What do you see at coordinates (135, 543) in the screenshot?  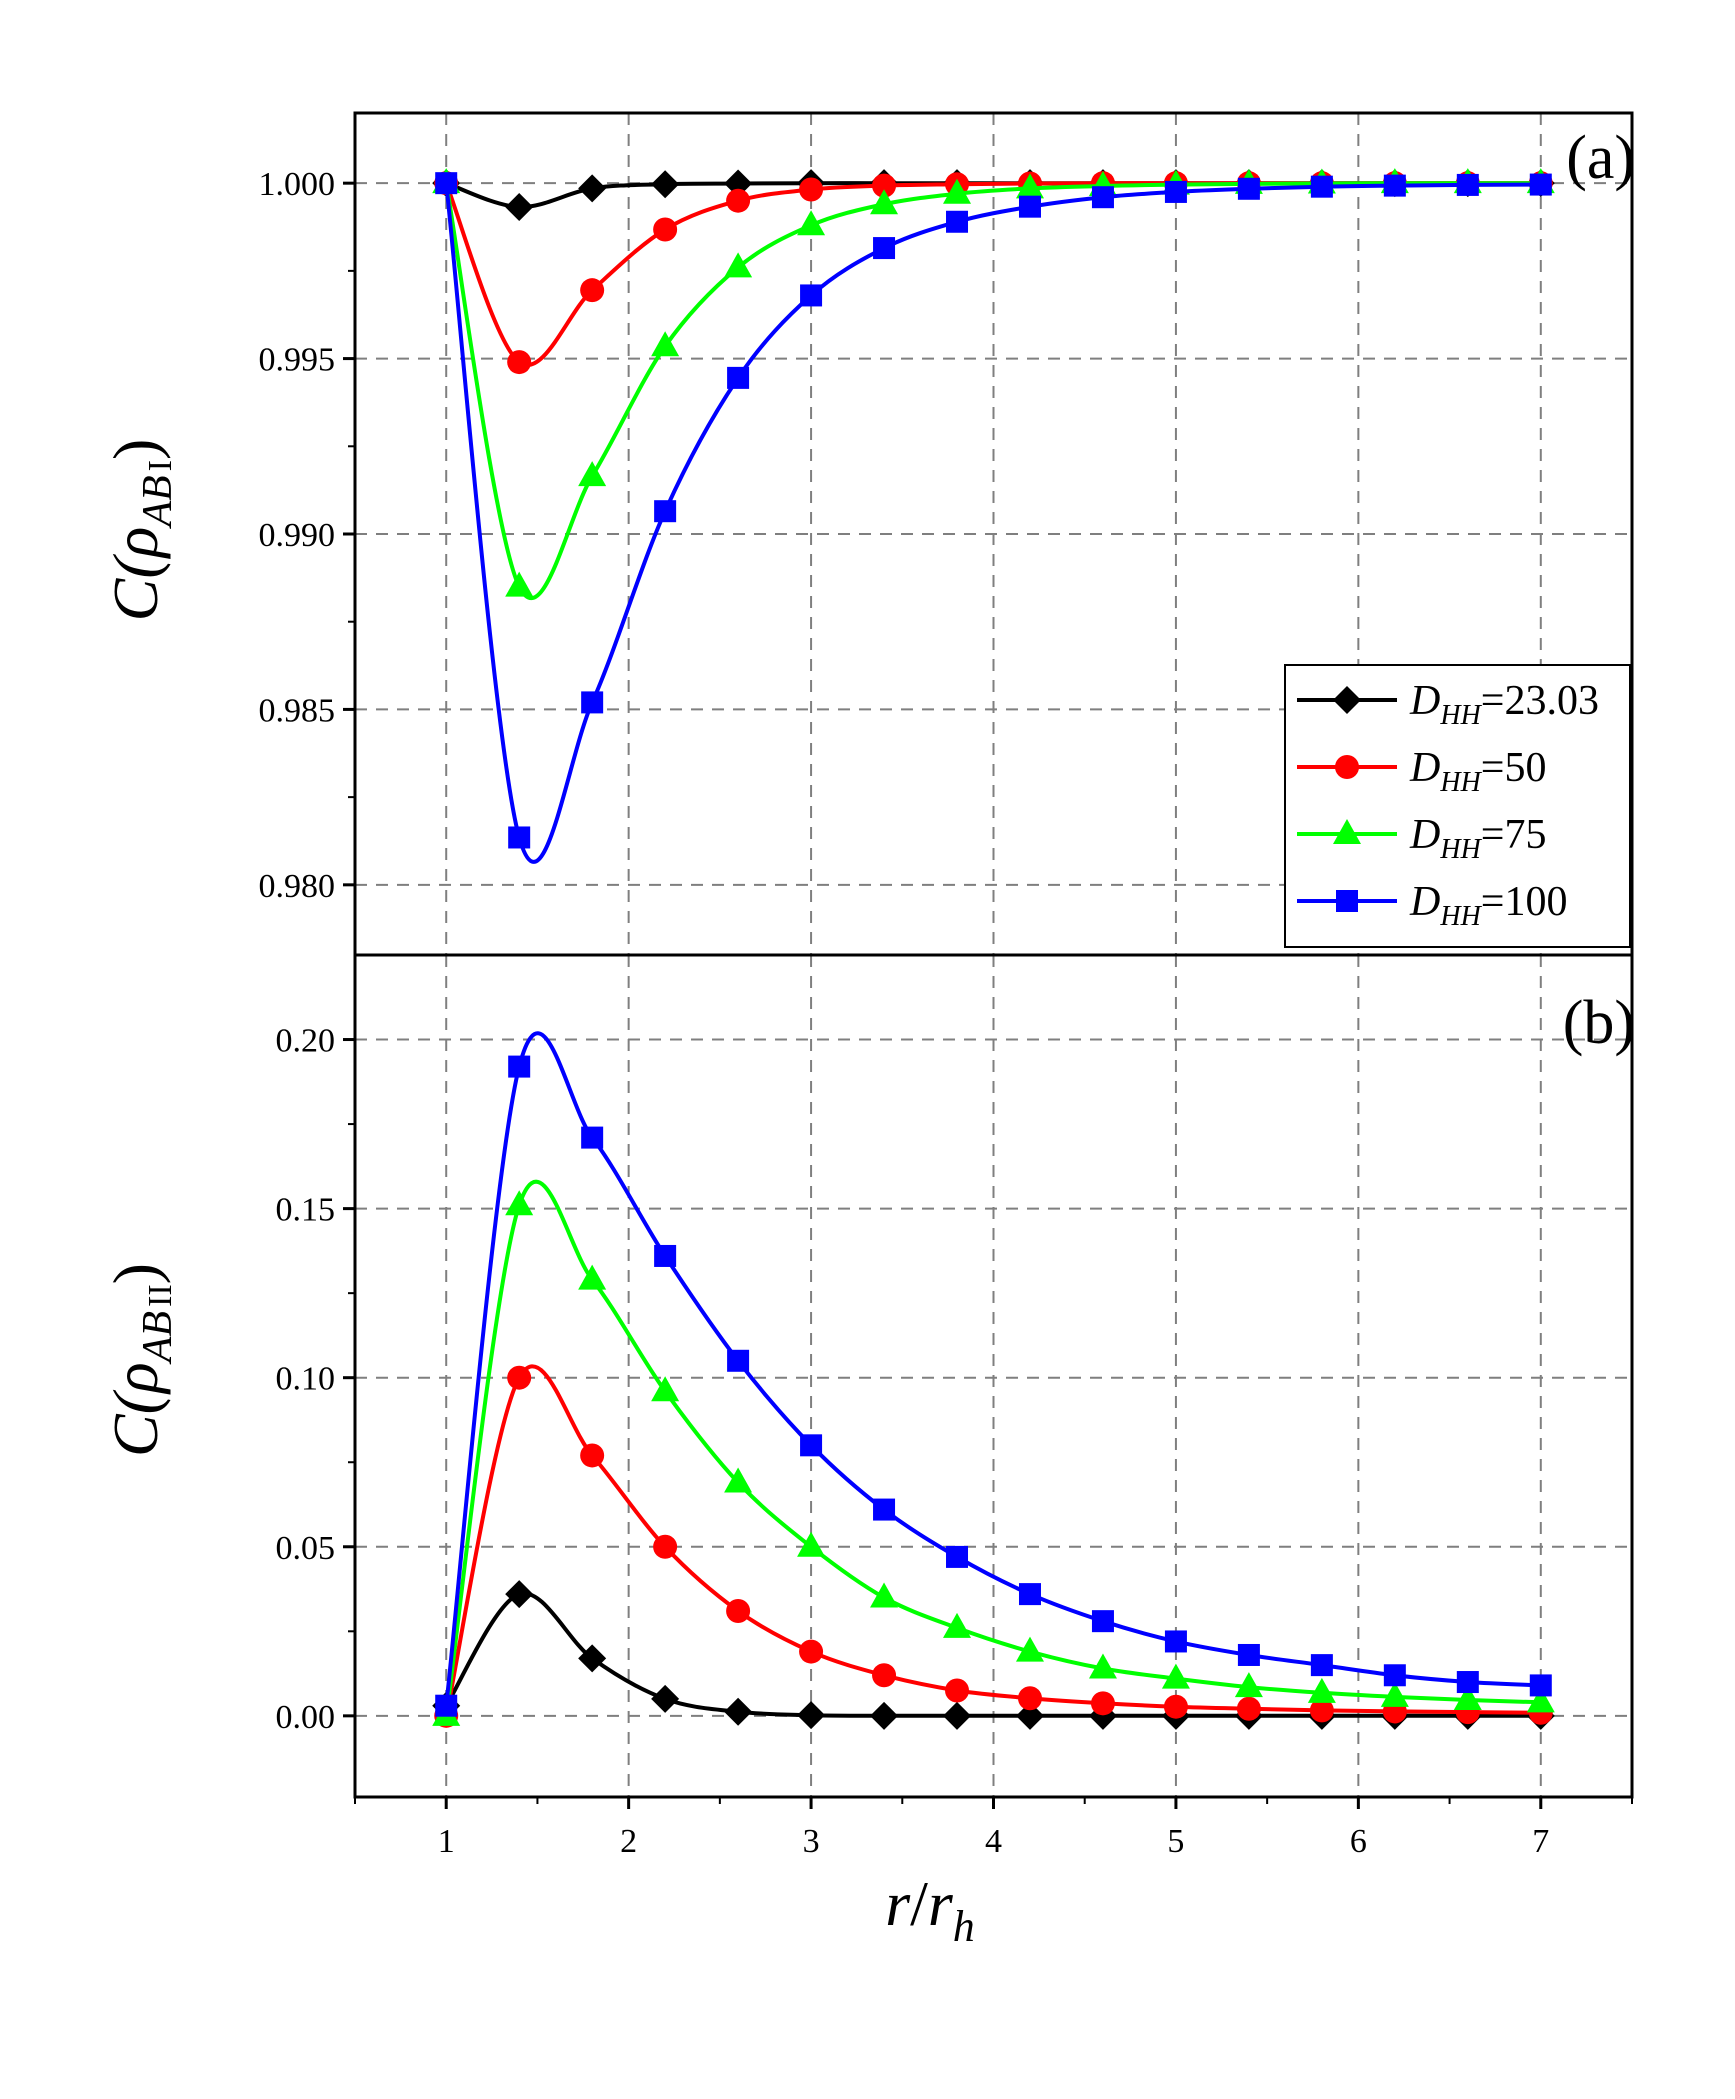 I see `ylabel-a-rho: ρ` at bounding box center [135, 543].